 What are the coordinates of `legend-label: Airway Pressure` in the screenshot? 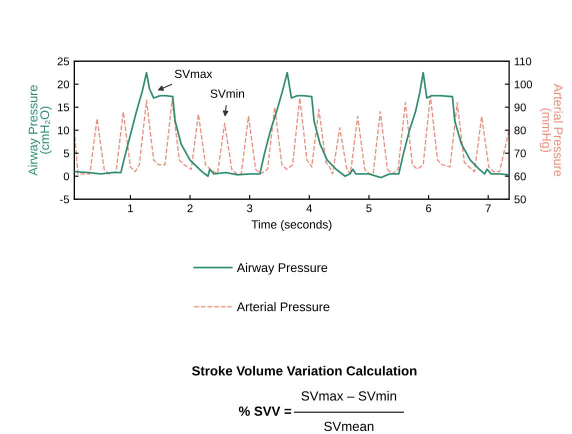 It's located at (282, 268).